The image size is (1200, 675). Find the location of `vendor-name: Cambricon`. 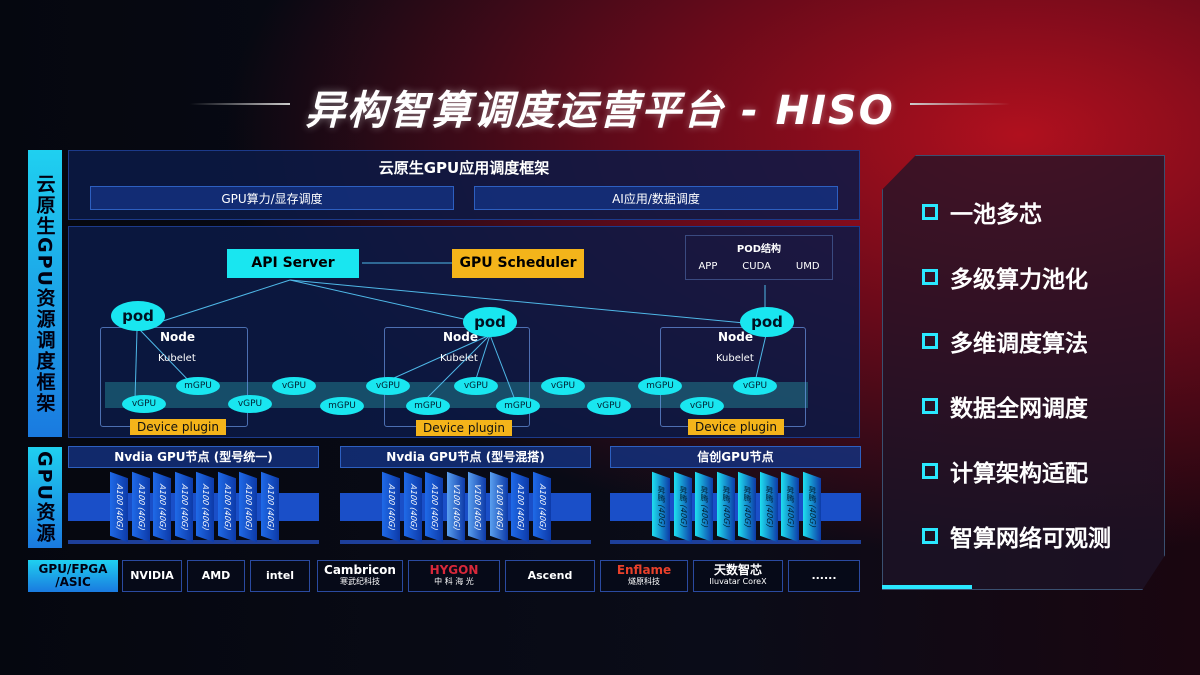

vendor-name: Cambricon is located at coordinates (360, 570).